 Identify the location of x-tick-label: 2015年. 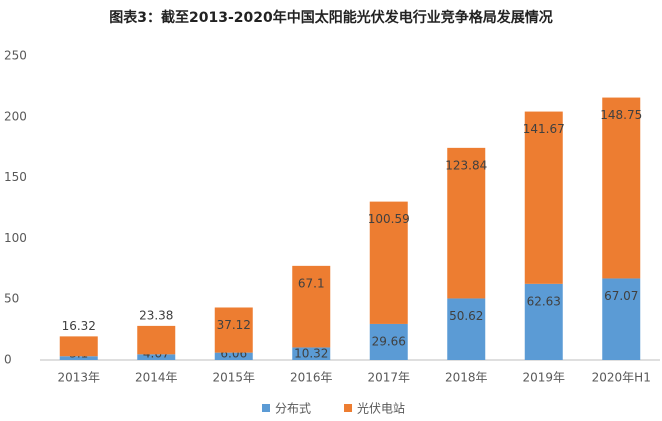
(233, 378).